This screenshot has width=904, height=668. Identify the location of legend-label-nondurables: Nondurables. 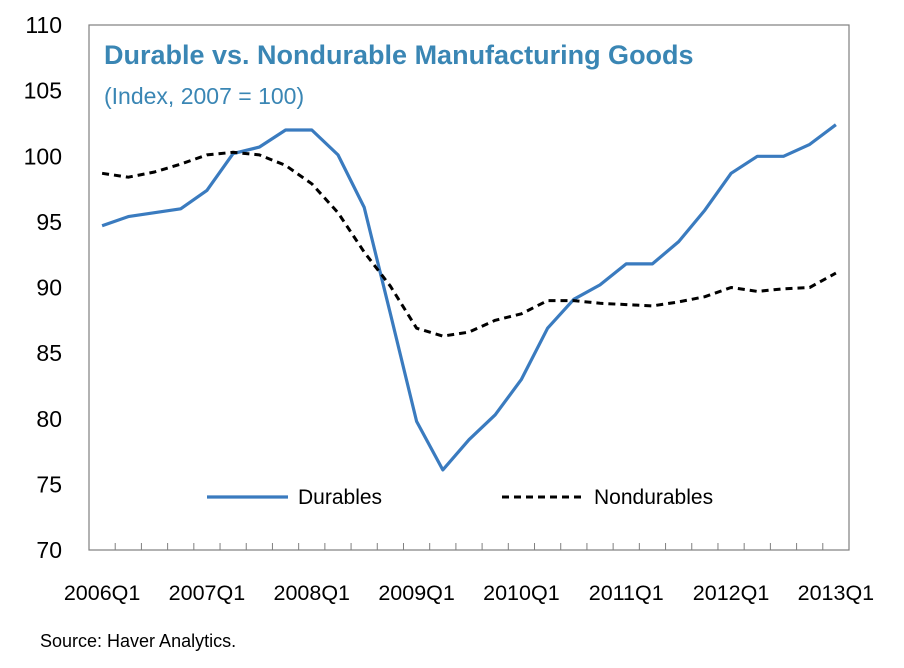
(653, 497).